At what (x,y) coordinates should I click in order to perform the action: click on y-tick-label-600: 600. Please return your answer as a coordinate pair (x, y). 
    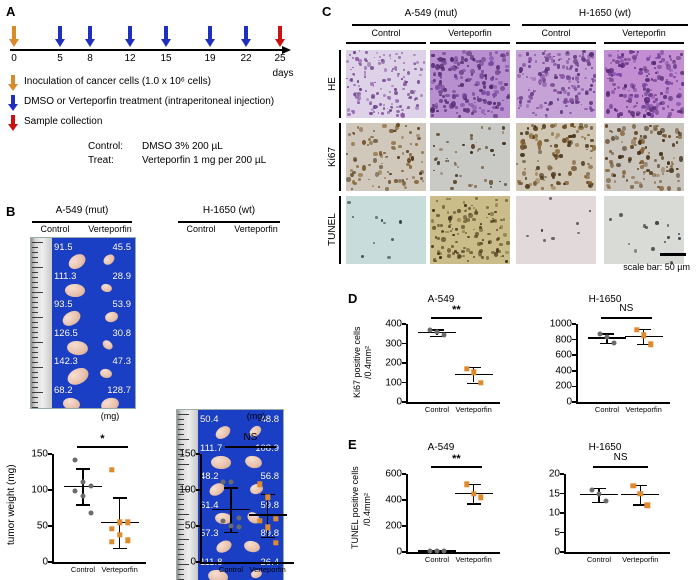
    Looking at the image, I should click on (393, 474).